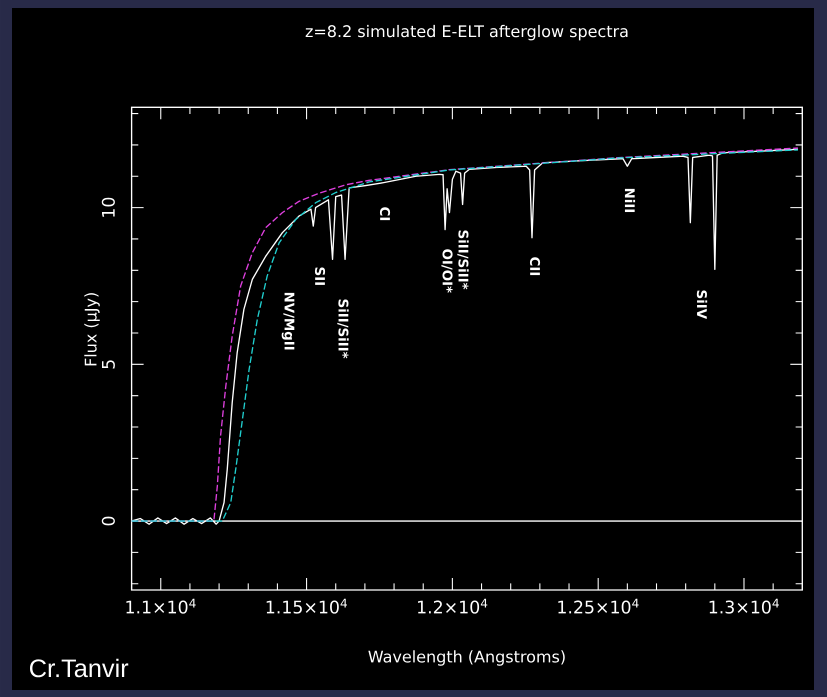 This screenshot has width=827, height=697. Describe the element at coordinates (702, 304) in the screenshot. I see `annotation: SiIV` at that location.